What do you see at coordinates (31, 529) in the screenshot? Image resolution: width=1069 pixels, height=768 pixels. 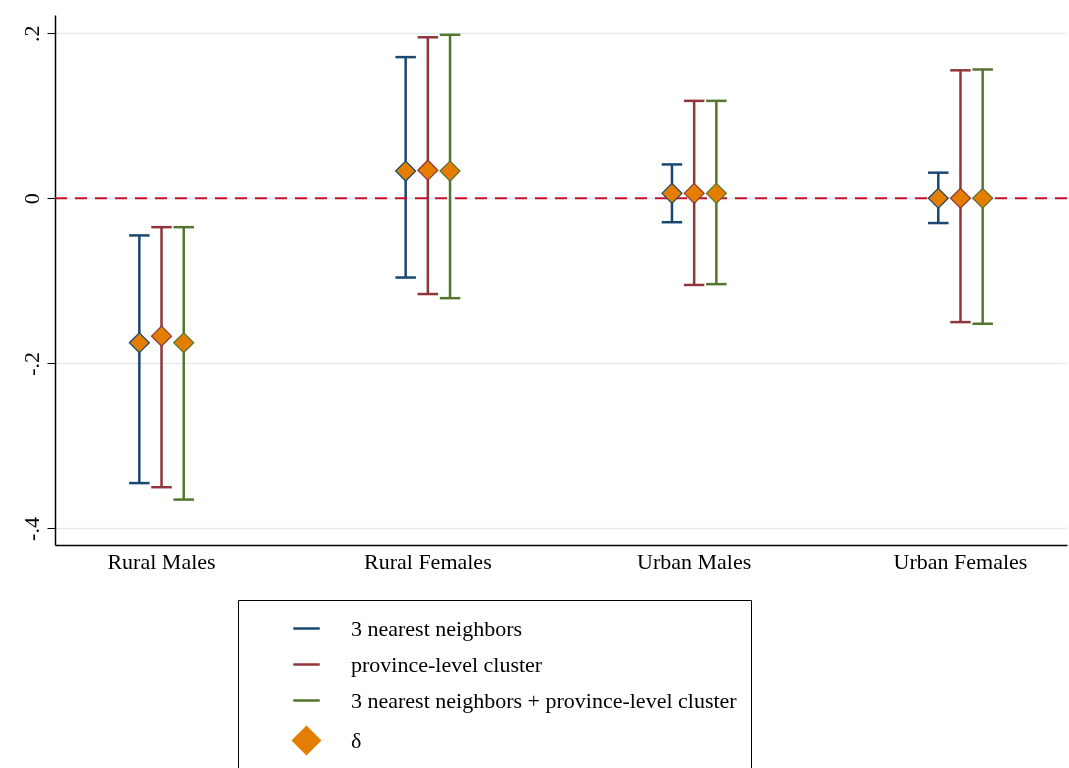 I see `y-tick-label: -.4` at bounding box center [31, 529].